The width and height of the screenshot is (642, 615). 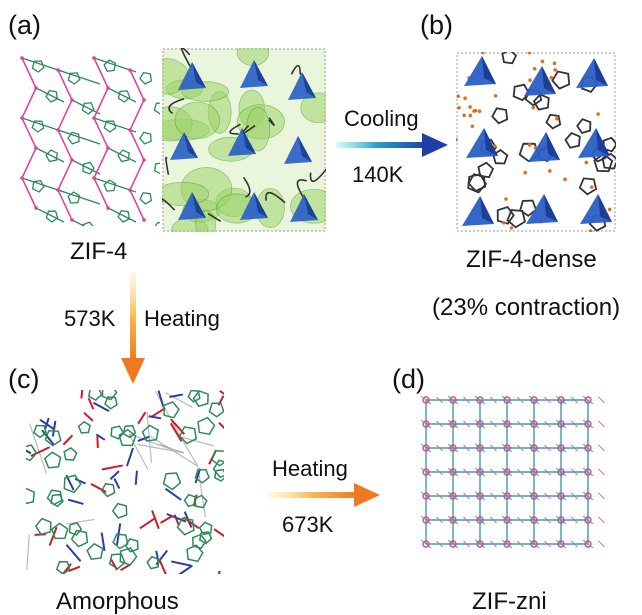 I want to click on cooling-arrow, so click(x=392, y=145).